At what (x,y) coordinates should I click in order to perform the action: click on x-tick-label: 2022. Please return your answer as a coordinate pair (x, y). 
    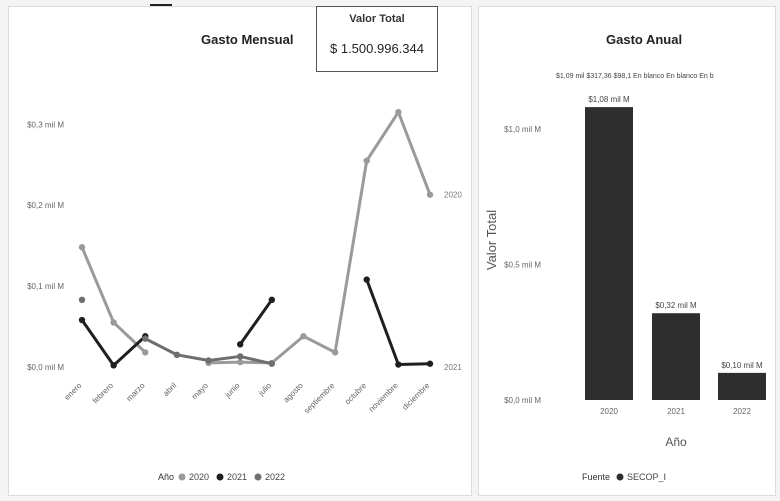
    Looking at the image, I should click on (742, 411).